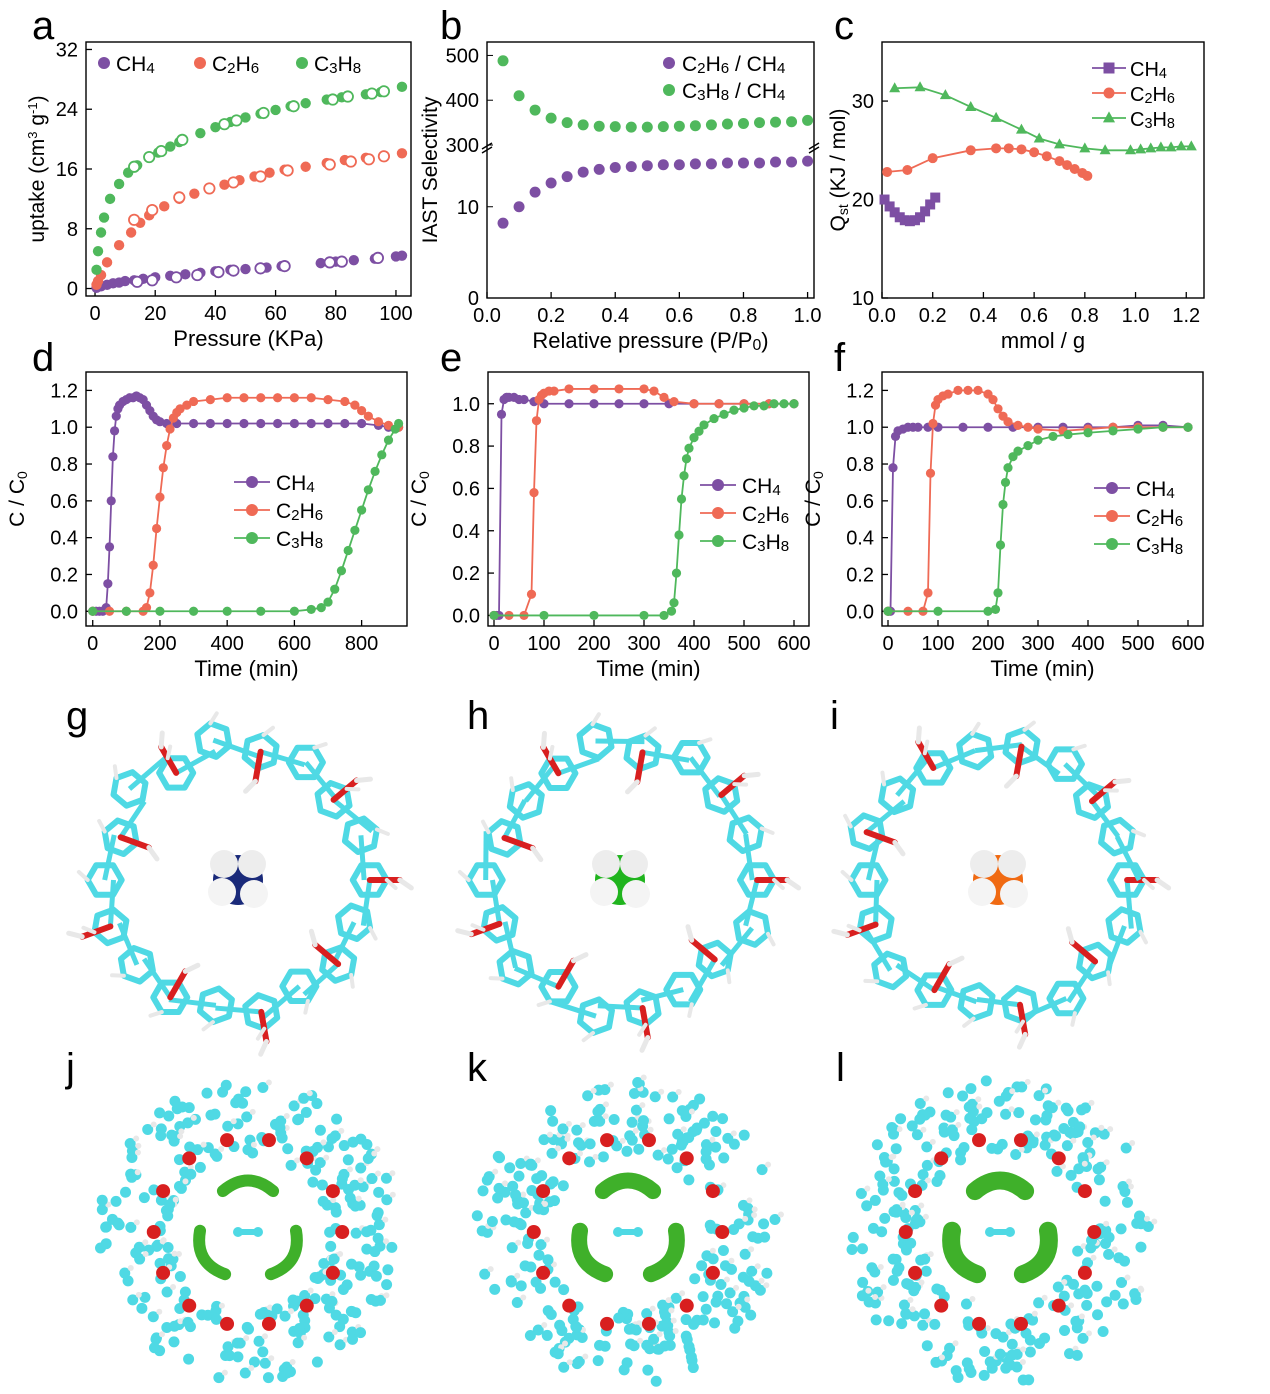 The image size is (1270, 1394). What do you see at coordinates (863, 299) in the screenshot?
I see `y-tick-label: 10` at bounding box center [863, 299].